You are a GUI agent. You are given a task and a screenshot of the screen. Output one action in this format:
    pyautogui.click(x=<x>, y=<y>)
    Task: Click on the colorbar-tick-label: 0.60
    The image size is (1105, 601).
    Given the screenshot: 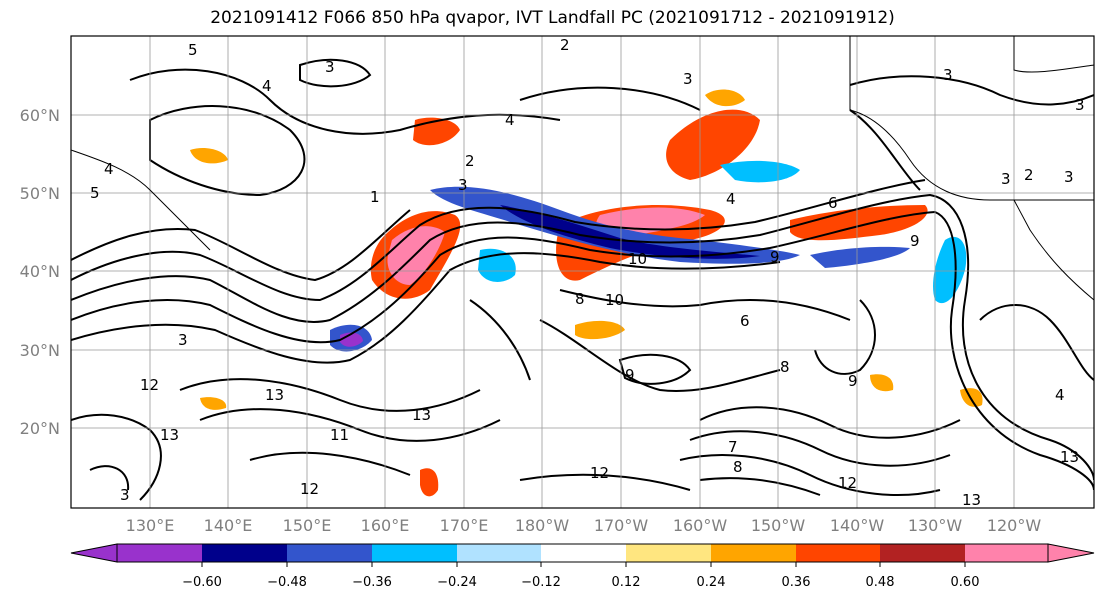 What is the action you would take?
    pyautogui.click(x=965, y=582)
    